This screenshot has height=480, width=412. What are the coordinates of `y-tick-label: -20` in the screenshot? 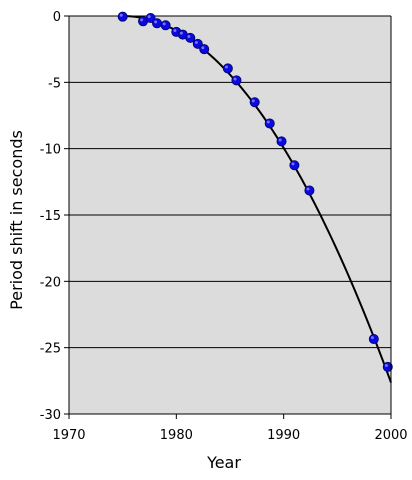 It's located at (50, 282).